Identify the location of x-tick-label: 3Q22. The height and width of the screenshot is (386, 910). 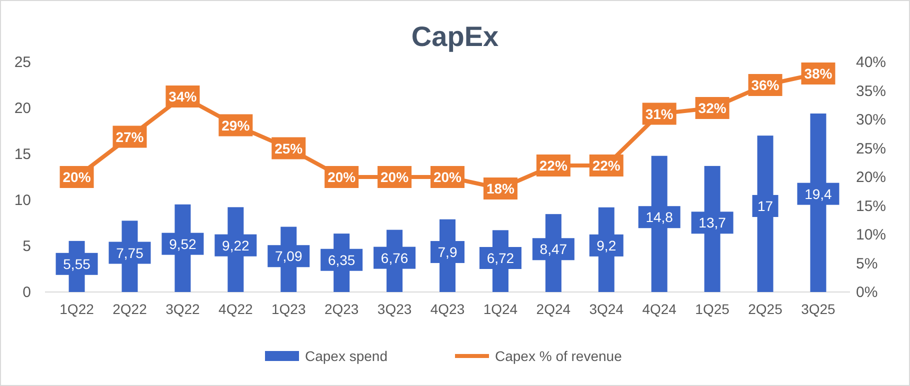
(183, 309).